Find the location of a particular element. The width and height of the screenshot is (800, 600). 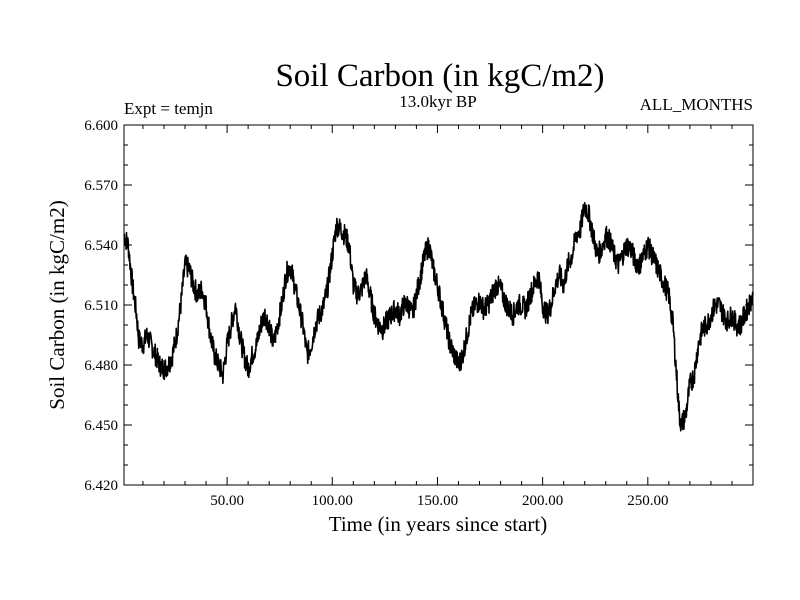

x-tick-label: 250.00 is located at coordinates (647, 501).